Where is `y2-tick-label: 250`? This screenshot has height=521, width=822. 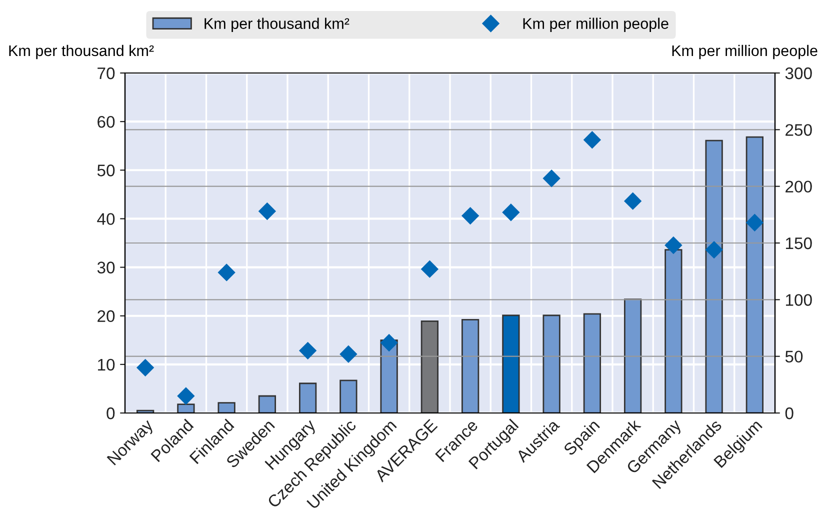 y2-tick-label: 250 is located at coordinates (799, 130).